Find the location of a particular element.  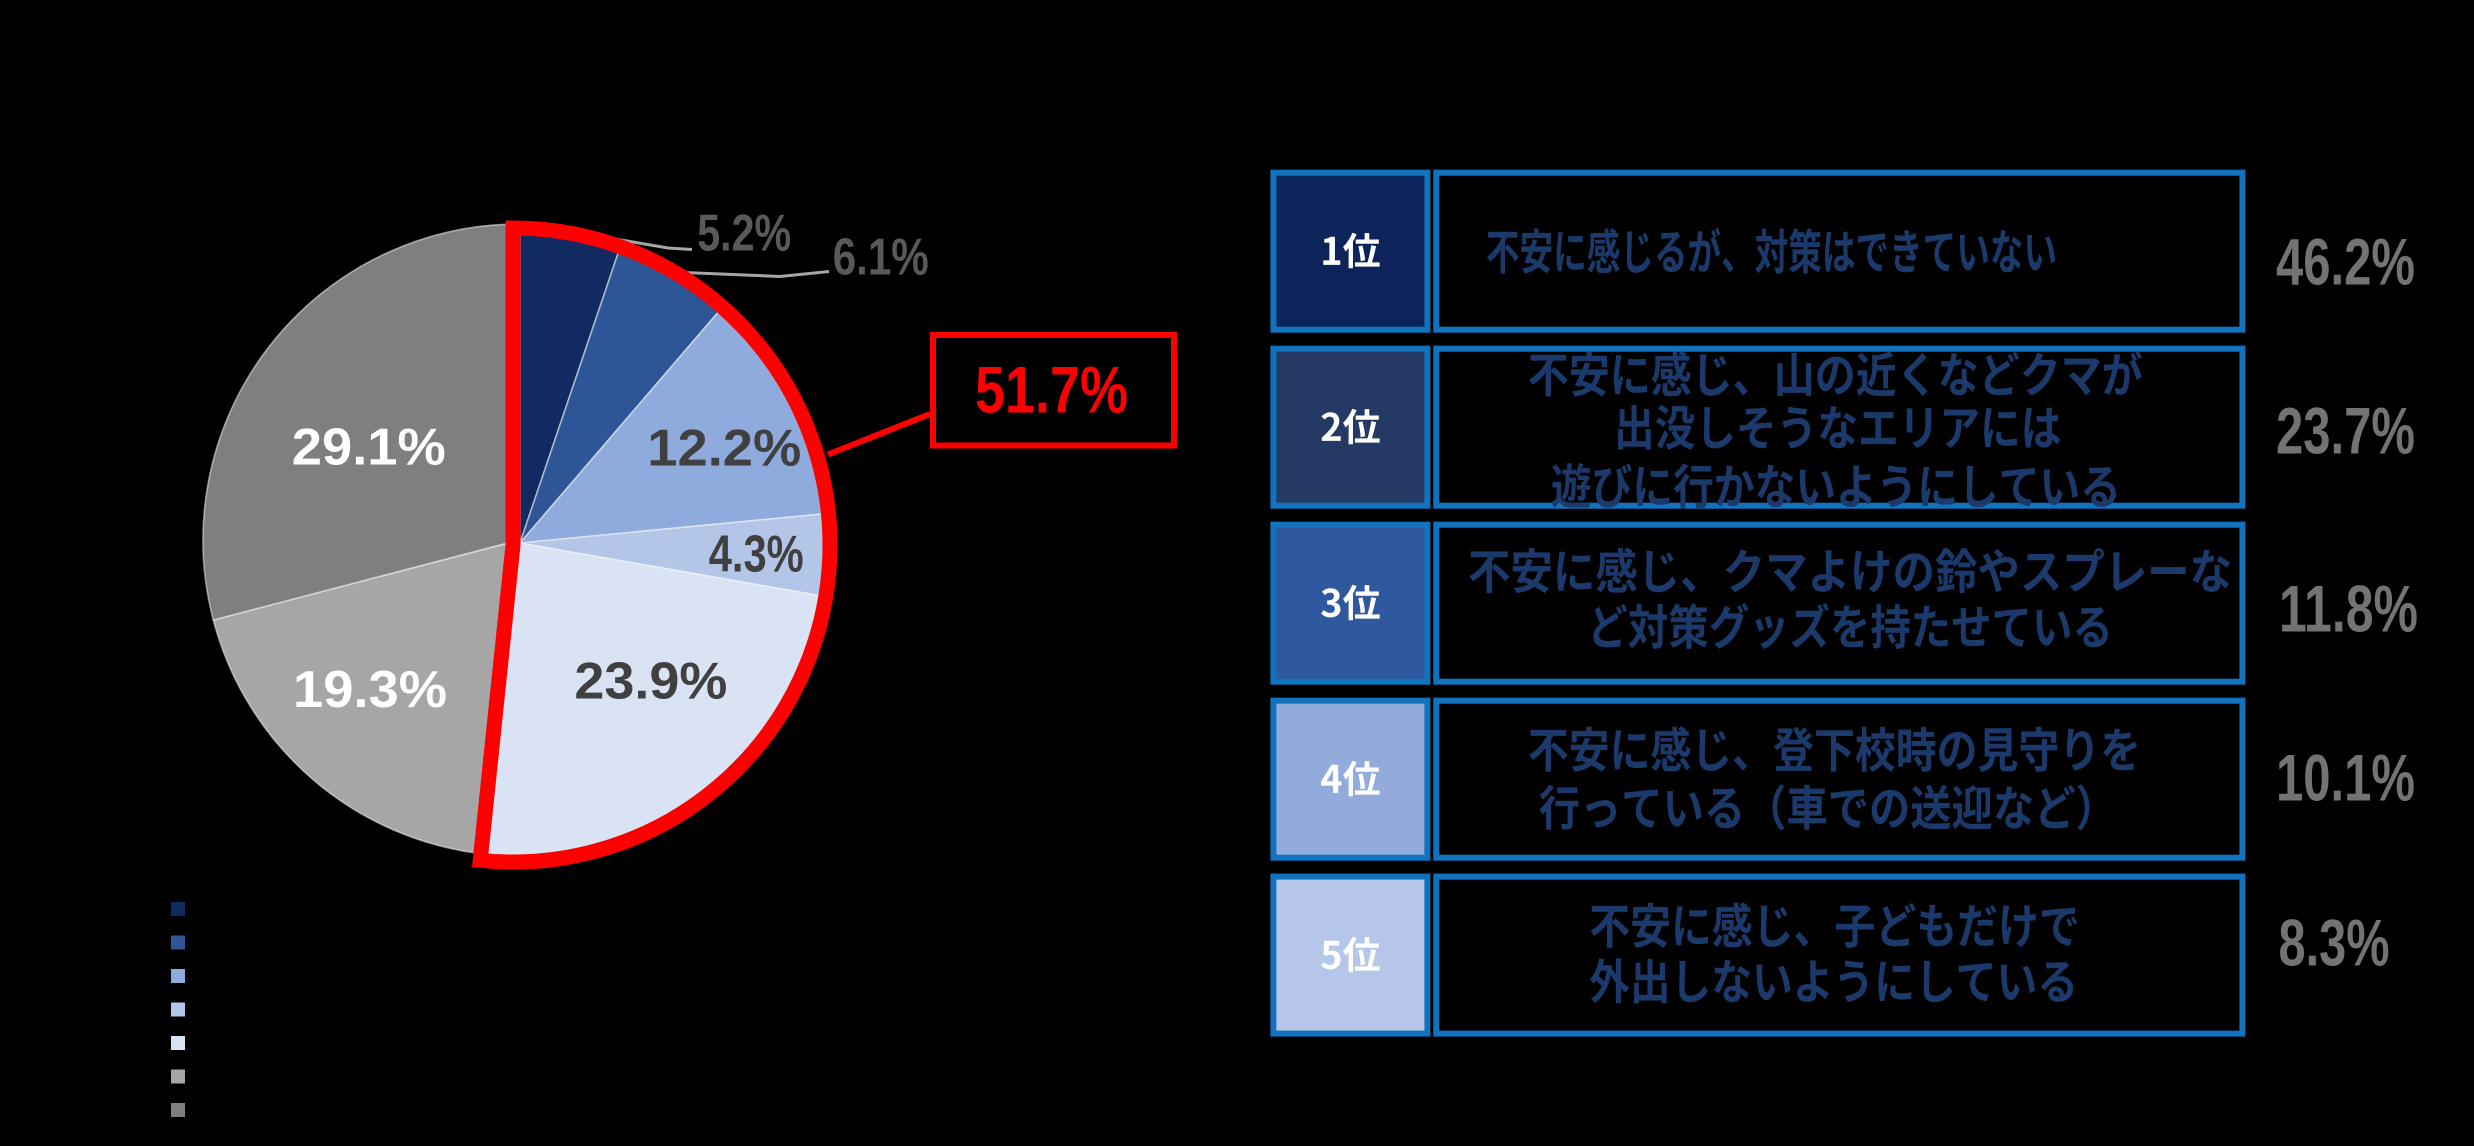

svg-text: 23.9% is located at coordinates (650, 681).